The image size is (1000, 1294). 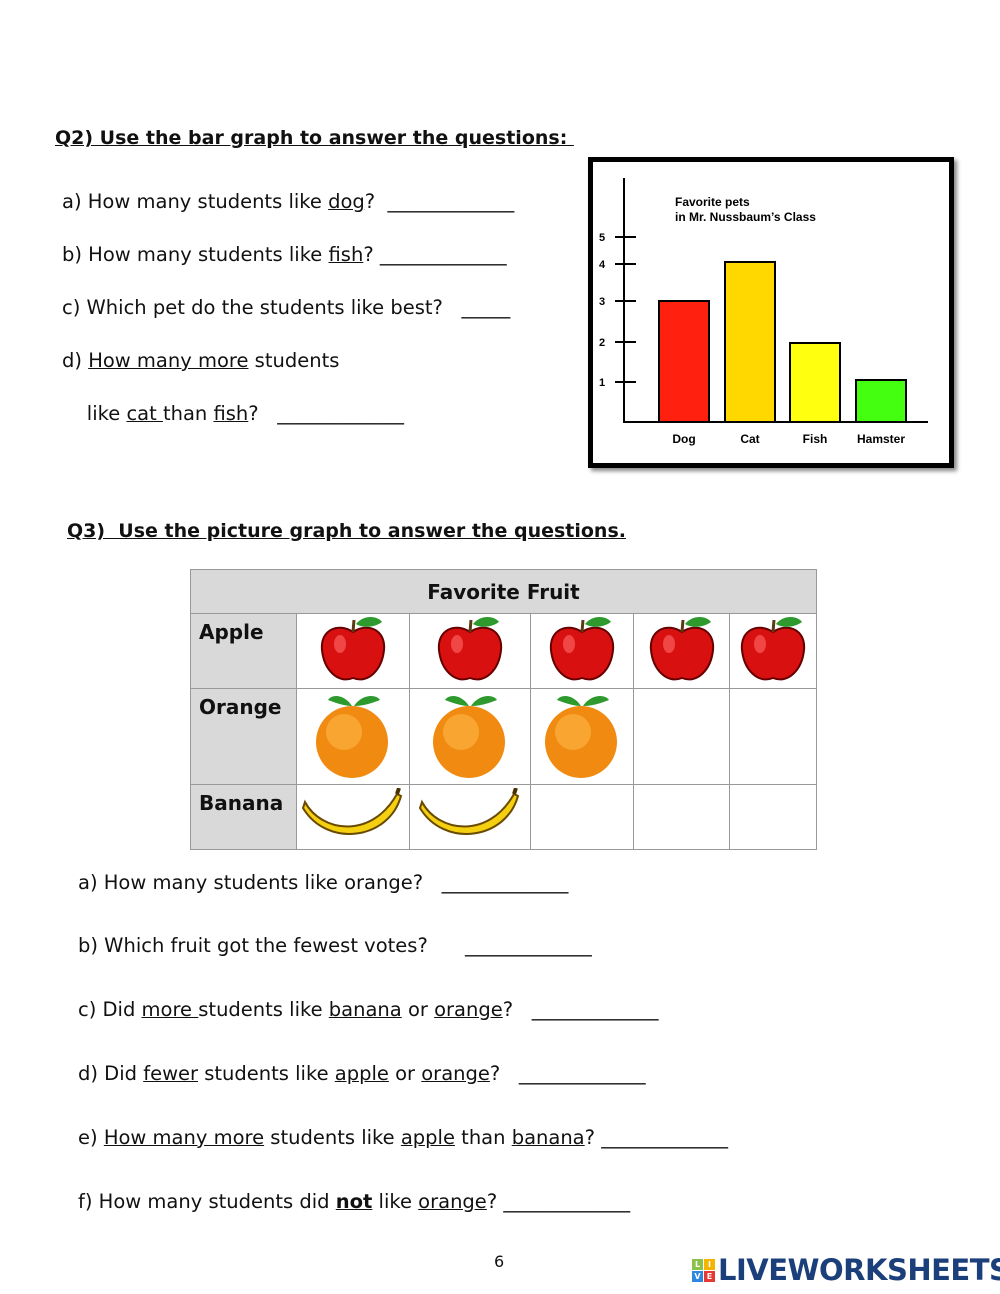 What do you see at coordinates (195, 254) in the screenshot?
I see `question-text: b) How many students like` at bounding box center [195, 254].